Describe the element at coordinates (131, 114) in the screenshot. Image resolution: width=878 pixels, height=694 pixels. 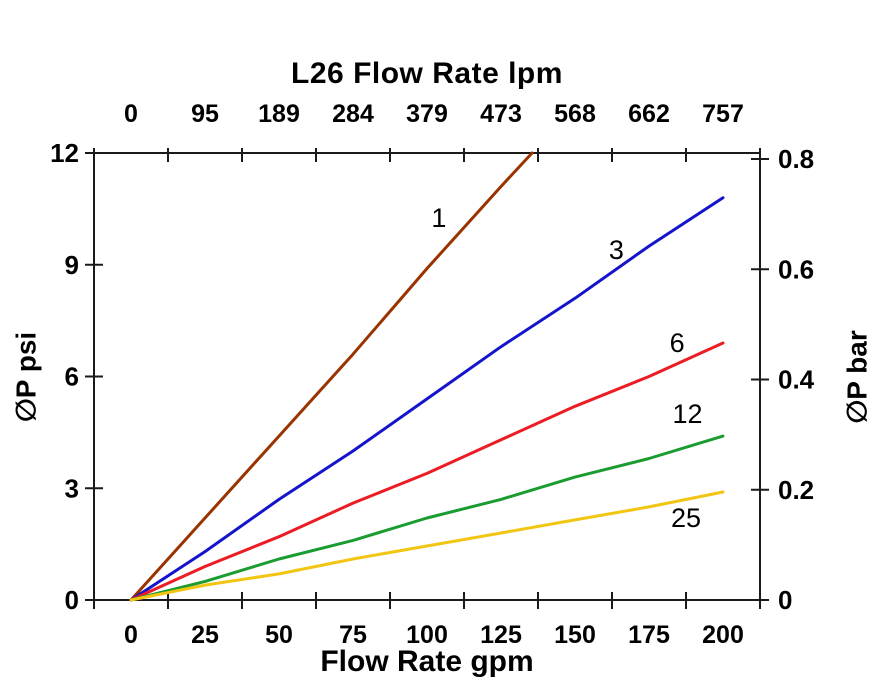
I see `top-tick-label: 0` at that location.